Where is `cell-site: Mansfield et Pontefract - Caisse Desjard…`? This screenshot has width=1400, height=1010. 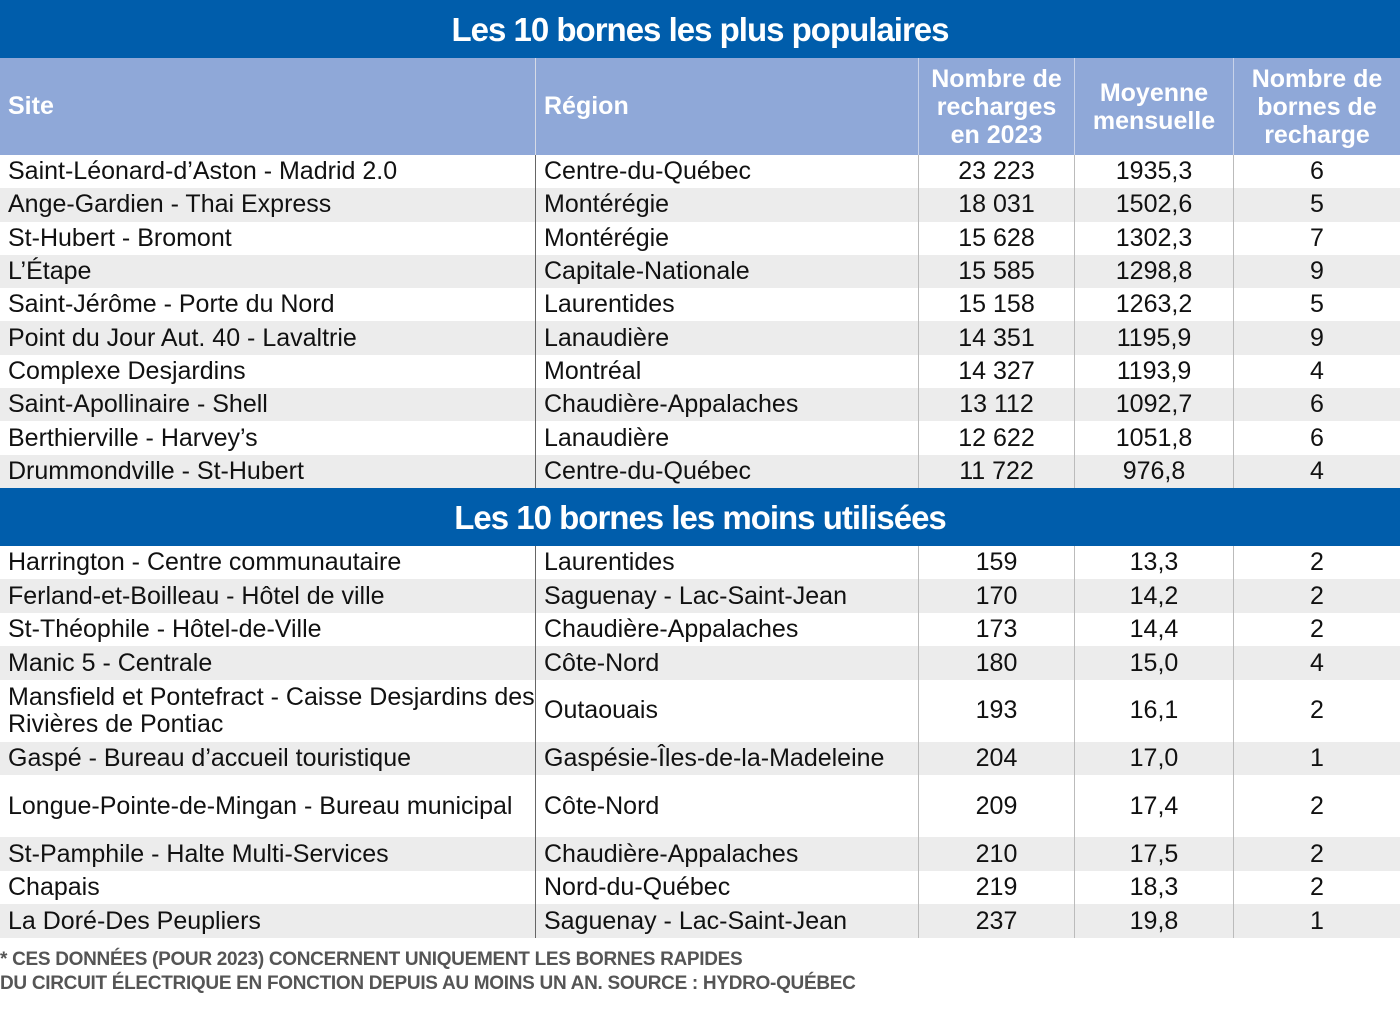 cell-site: Mansfield et Pontefract - Caisse Desjard… is located at coordinates (271, 710).